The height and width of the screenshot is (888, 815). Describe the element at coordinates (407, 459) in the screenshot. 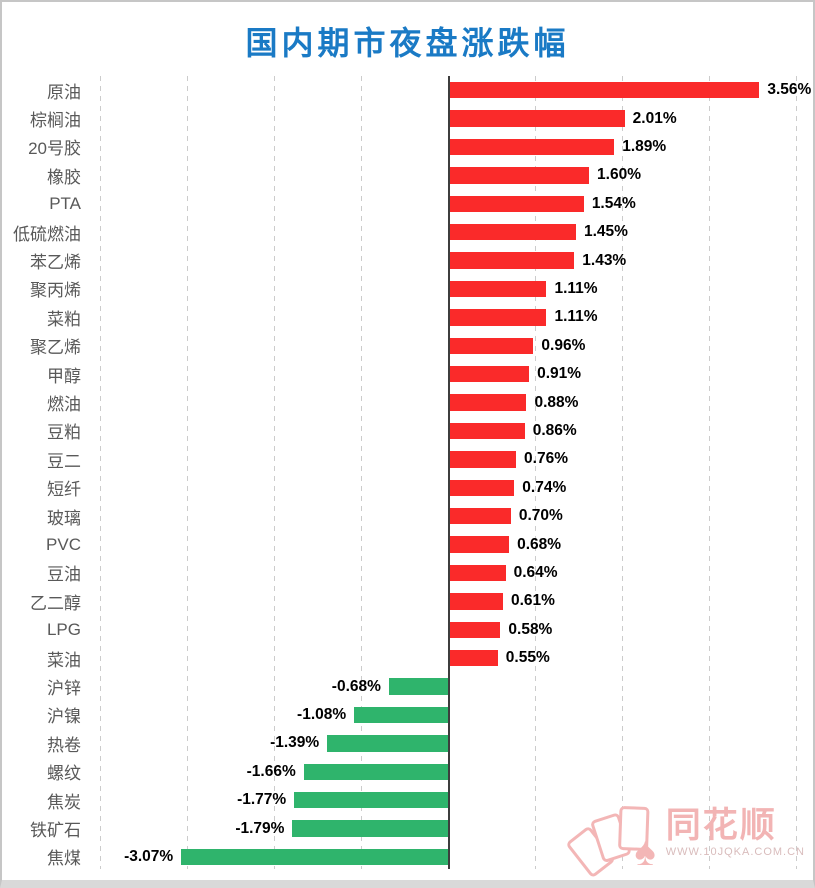

I see `bar-row: 豆二 0.76%` at that location.